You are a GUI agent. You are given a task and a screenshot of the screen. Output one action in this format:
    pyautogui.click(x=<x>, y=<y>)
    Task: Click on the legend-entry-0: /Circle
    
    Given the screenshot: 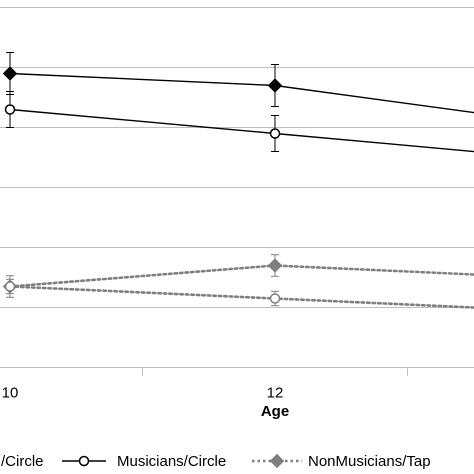 What is the action you would take?
    pyautogui.click(x=22, y=461)
    